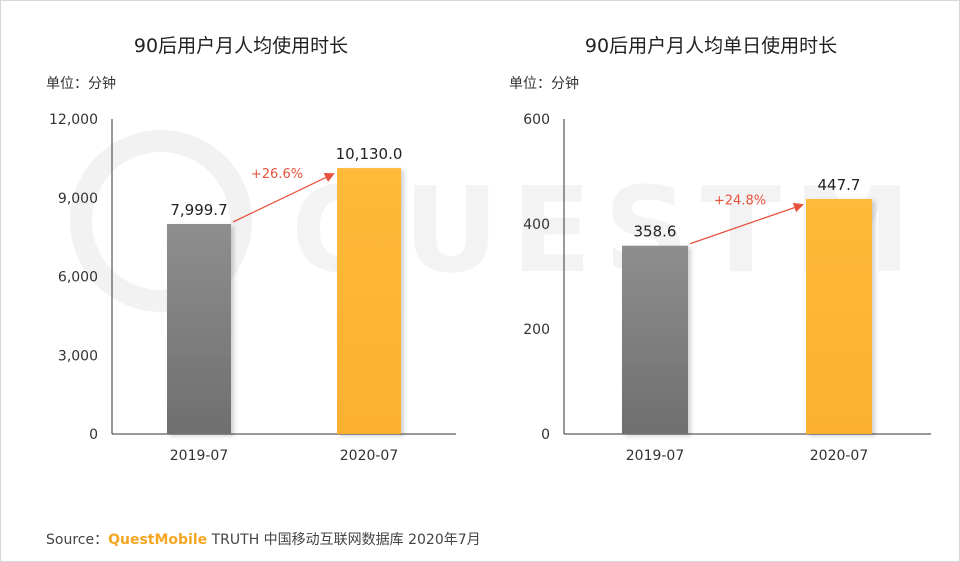 This screenshot has height=562, width=960. I want to click on unit-label-left: 单位：分钟, so click(81, 84).